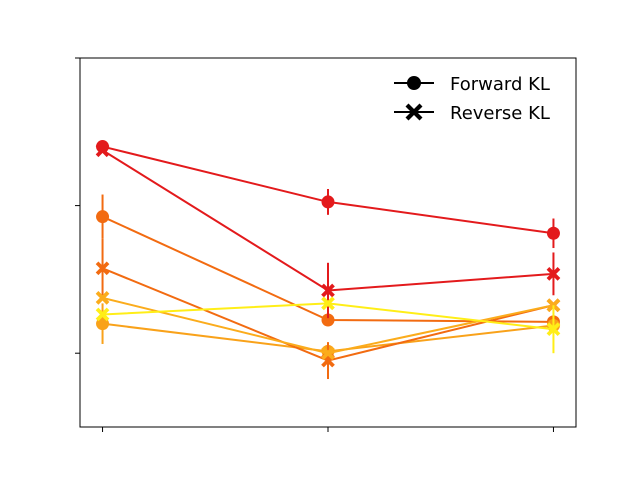 The height and width of the screenshot is (480, 640). What do you see at coordinates (414, 83) in the screenshot?
I see `legend-circle-icon` at bounding box center [414, 83].